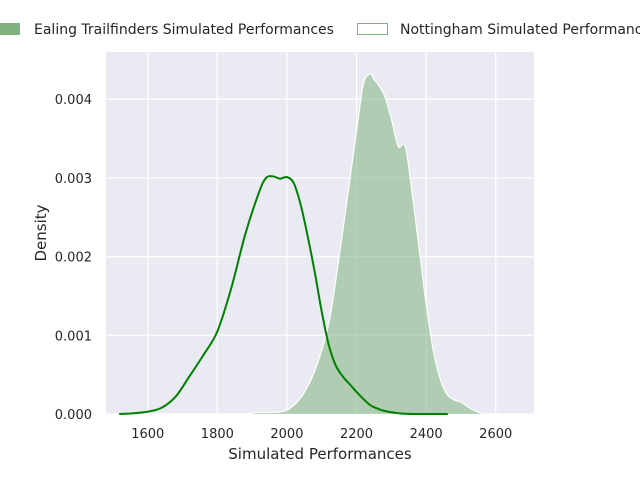 The image size is (640, 480). What do you see at coordinates (147, 434) in the screenshot?
I see `x-tick-label: 1600` at bounding box center [147, 434].